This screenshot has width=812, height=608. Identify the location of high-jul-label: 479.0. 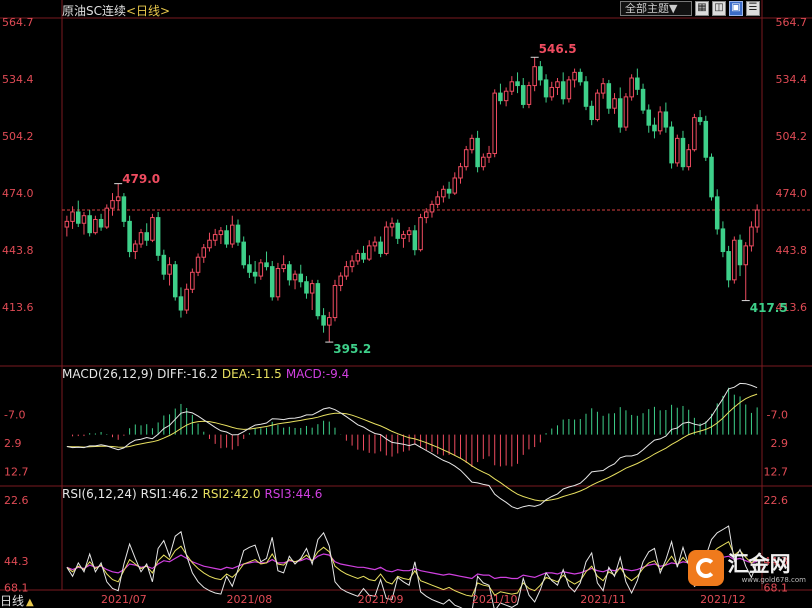
(141, 178).